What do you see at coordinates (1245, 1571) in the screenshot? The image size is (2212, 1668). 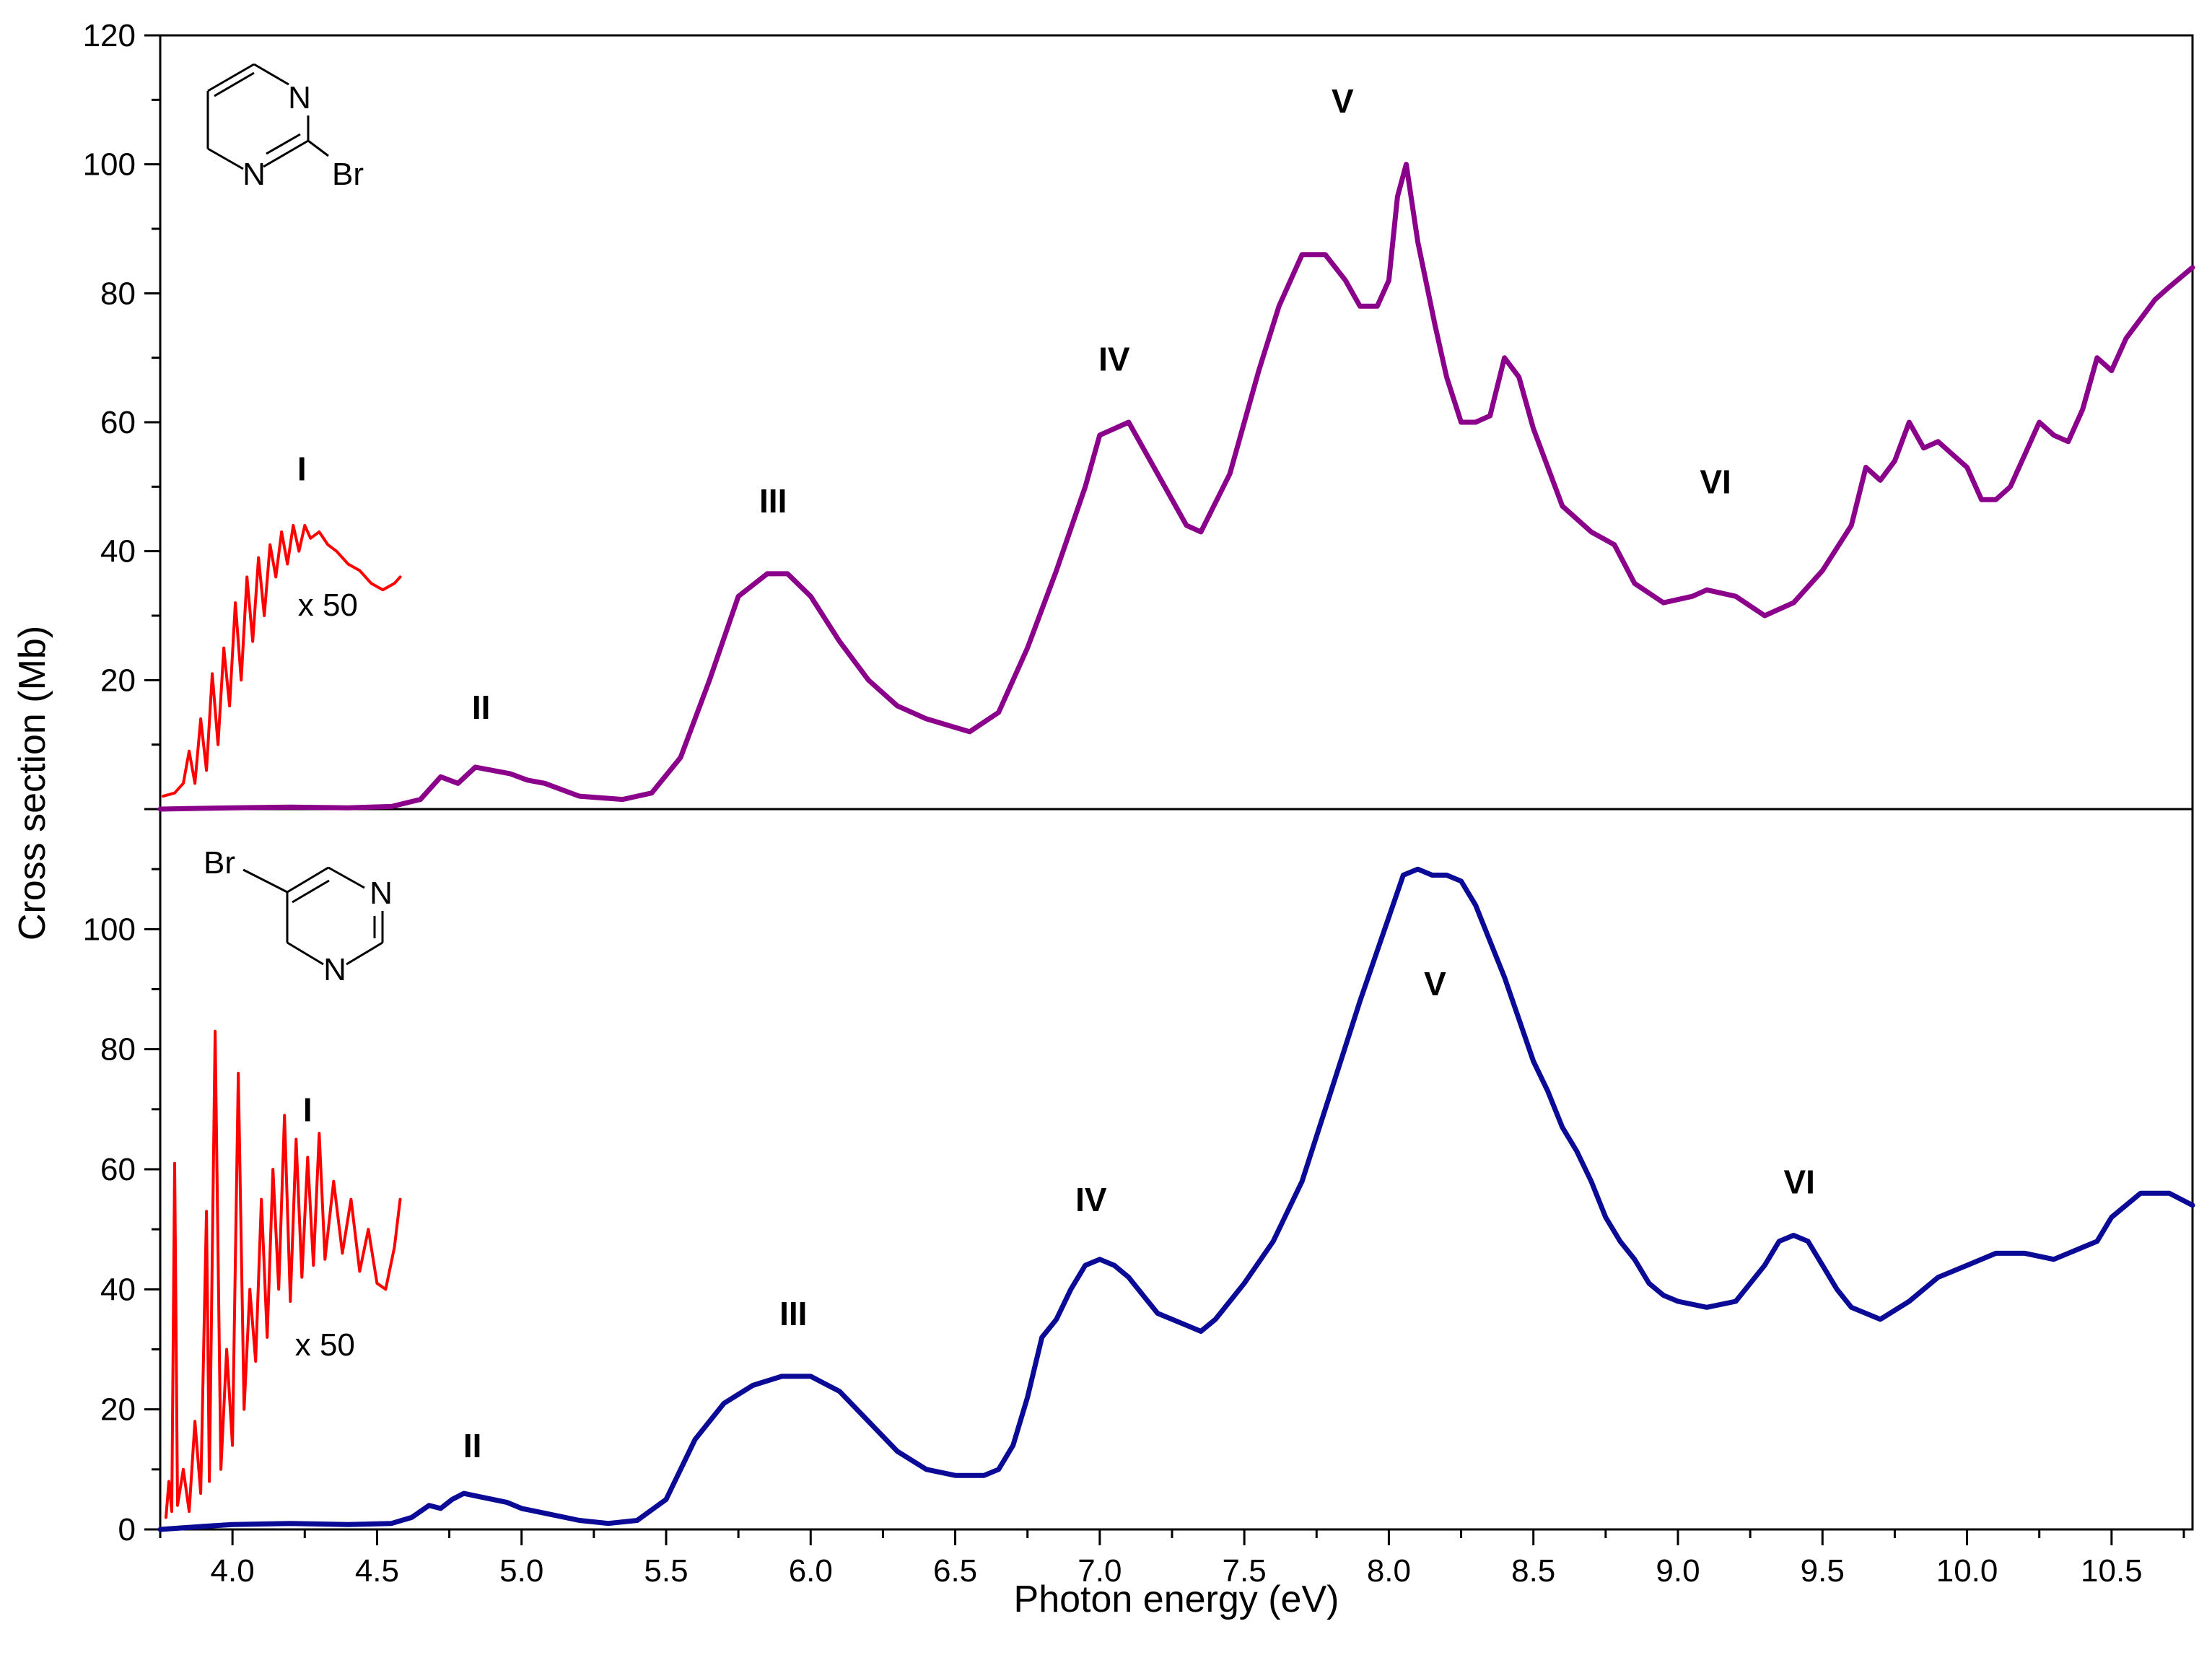 I see `x-tick-label: 7.5` at bounding box center [1245, 1571].